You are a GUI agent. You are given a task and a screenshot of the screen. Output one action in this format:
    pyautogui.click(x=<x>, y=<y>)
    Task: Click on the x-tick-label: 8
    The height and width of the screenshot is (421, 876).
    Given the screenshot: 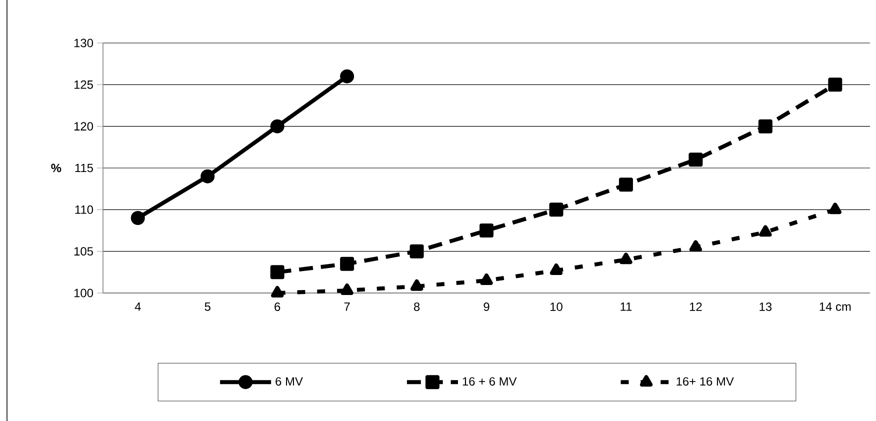 What is the action you would take?
    pyautogui.click(x=417, y=306)
    